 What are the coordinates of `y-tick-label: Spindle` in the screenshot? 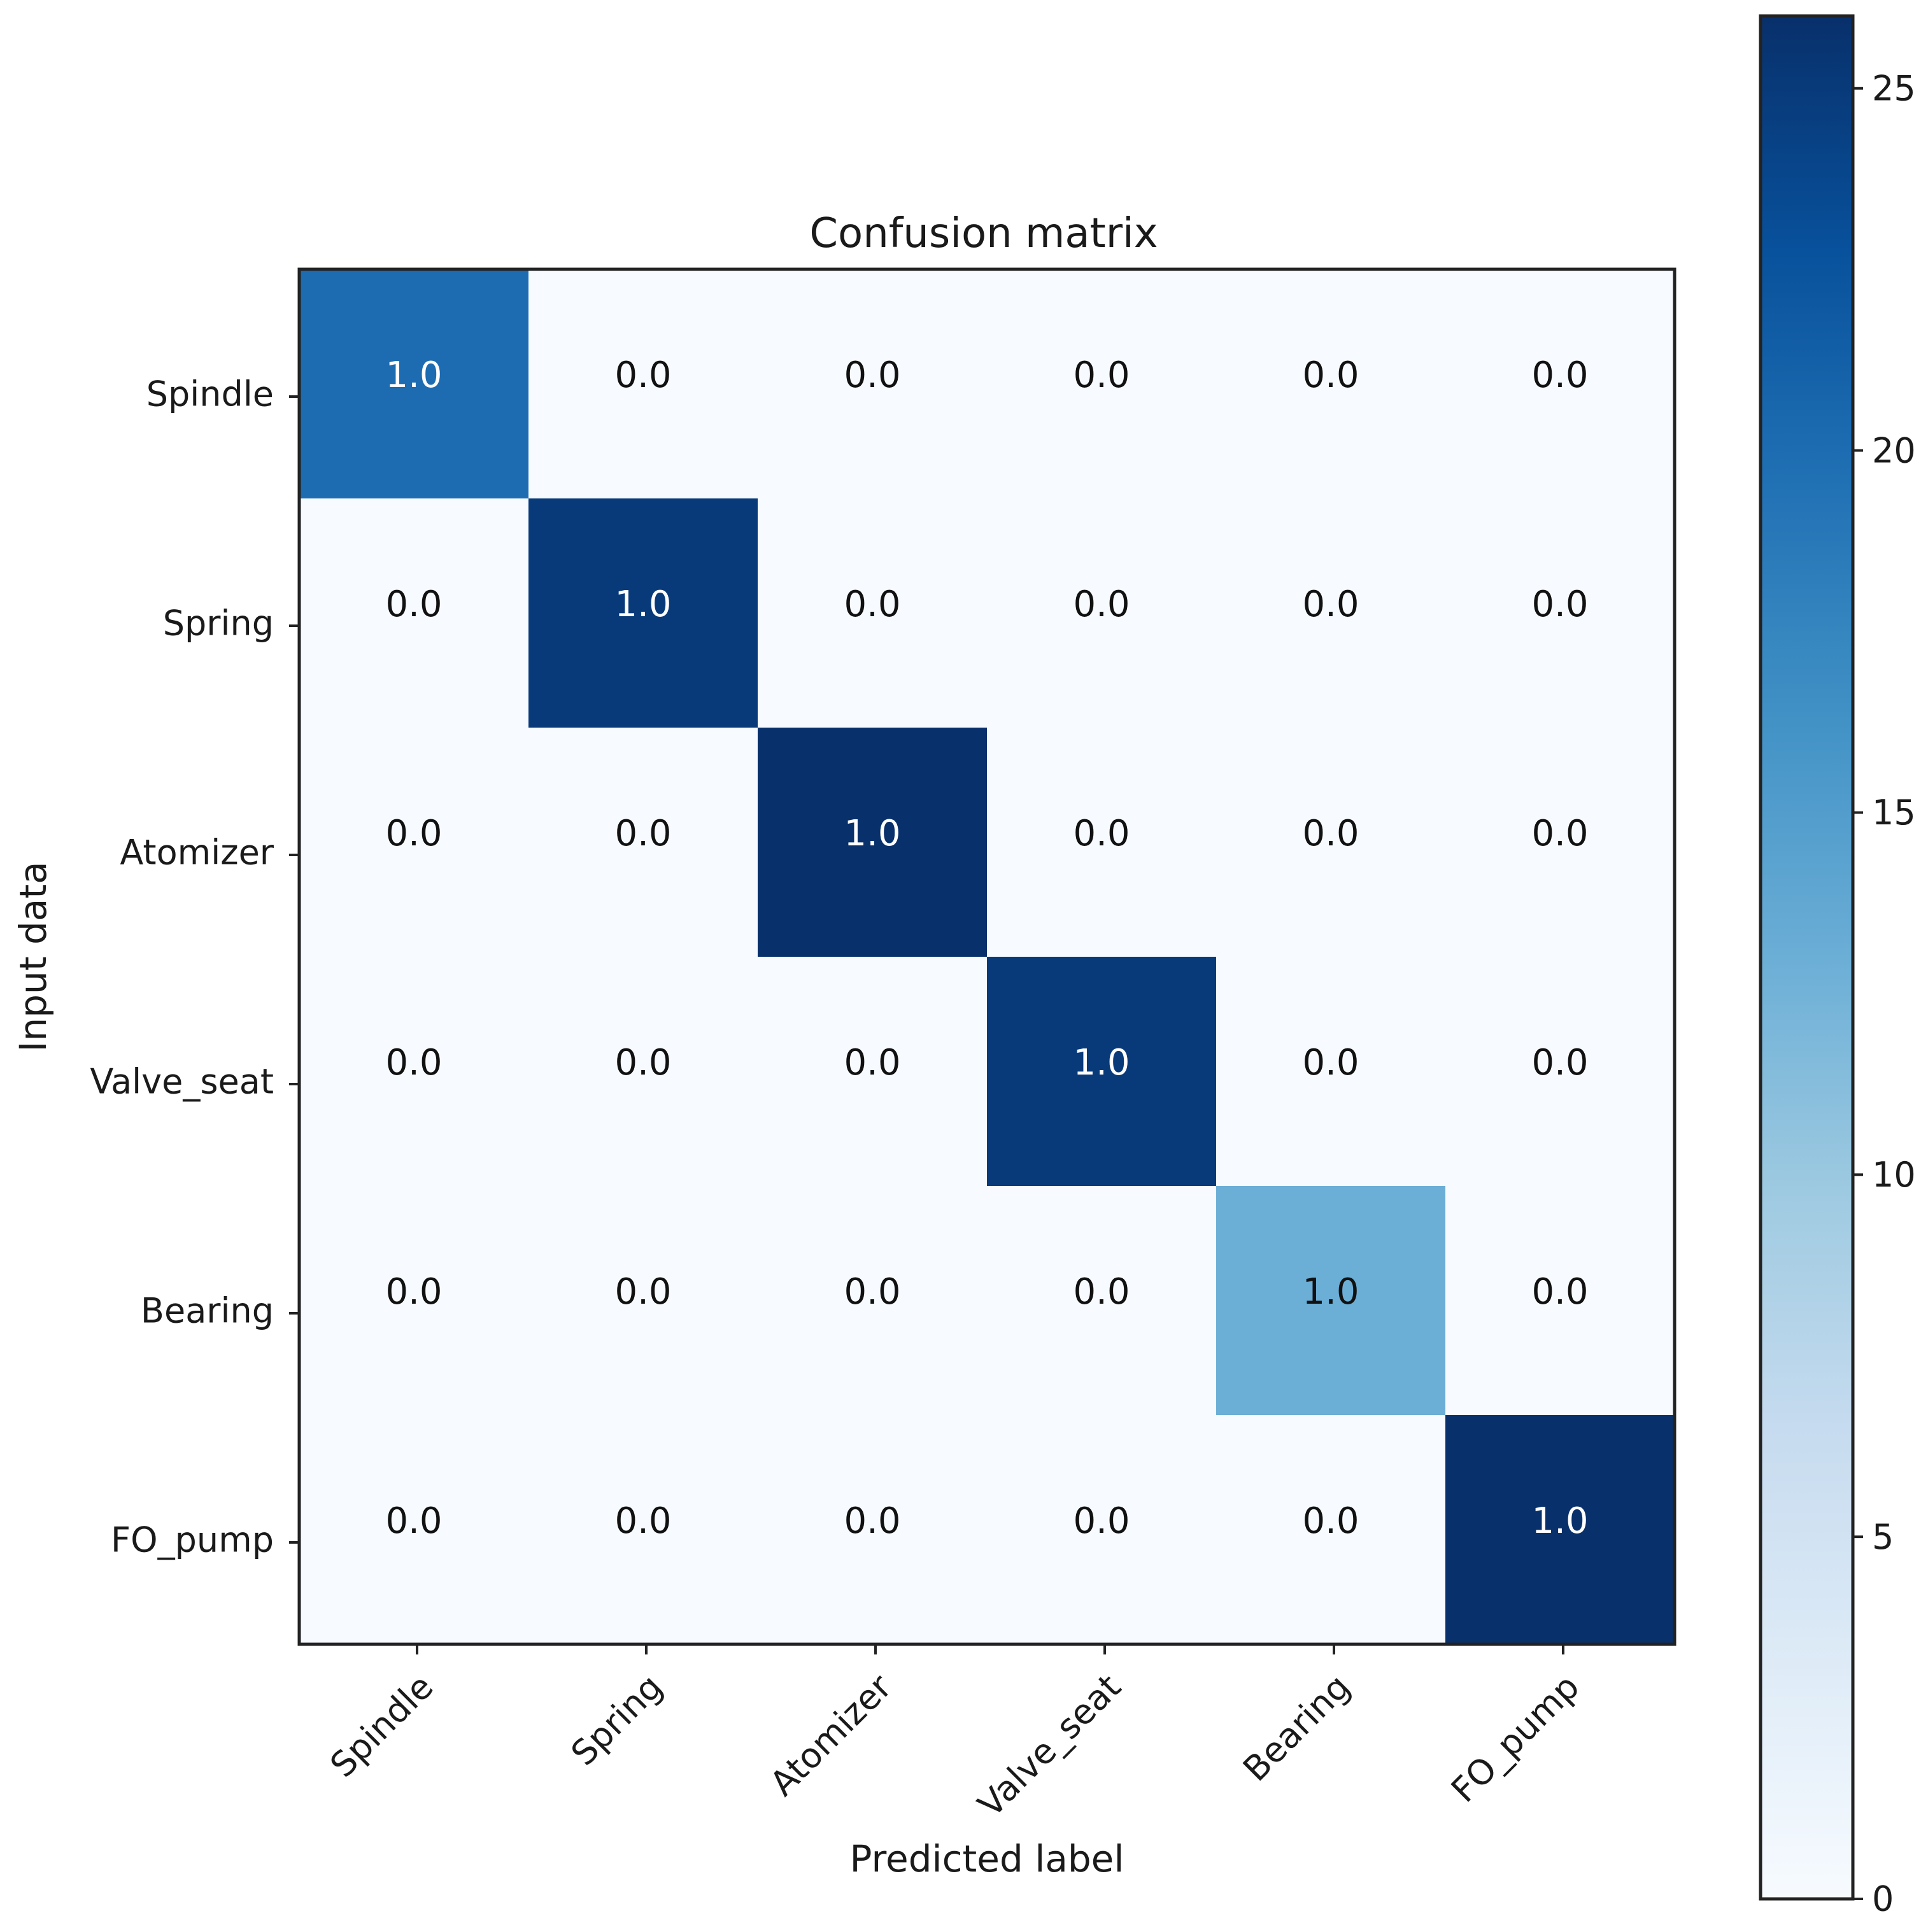 It's located at (210, 394).